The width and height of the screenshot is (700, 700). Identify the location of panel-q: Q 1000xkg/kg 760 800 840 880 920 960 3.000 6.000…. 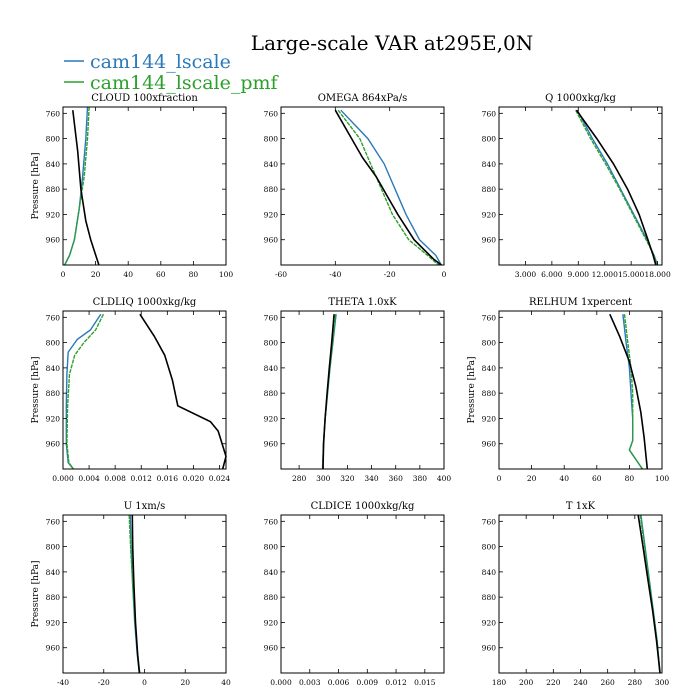
(576, 186).